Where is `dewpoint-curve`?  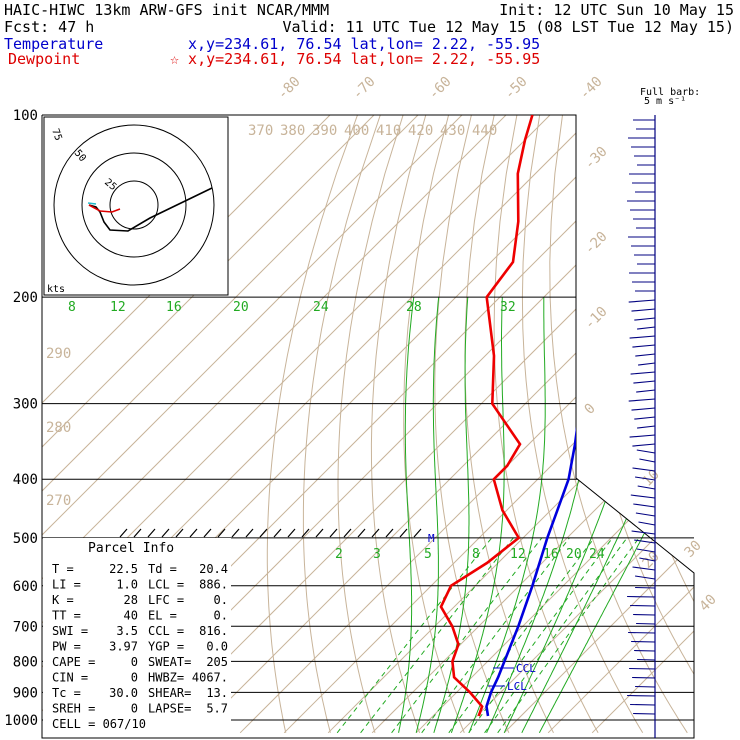
dewpoint-curve is located at coordinates (486, 416).